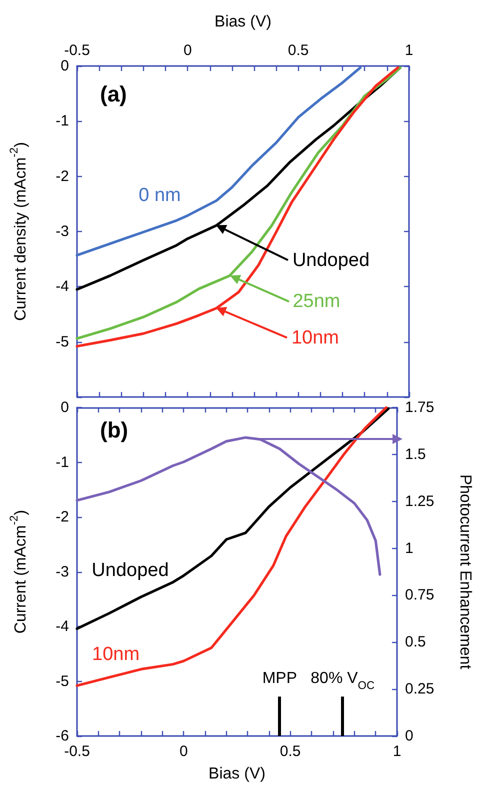 This screenshot has width=481, height=792. Describe the element at coordinates (415, 454) in the screenshot. I see `y2-tick-label: 1.5` at that location.